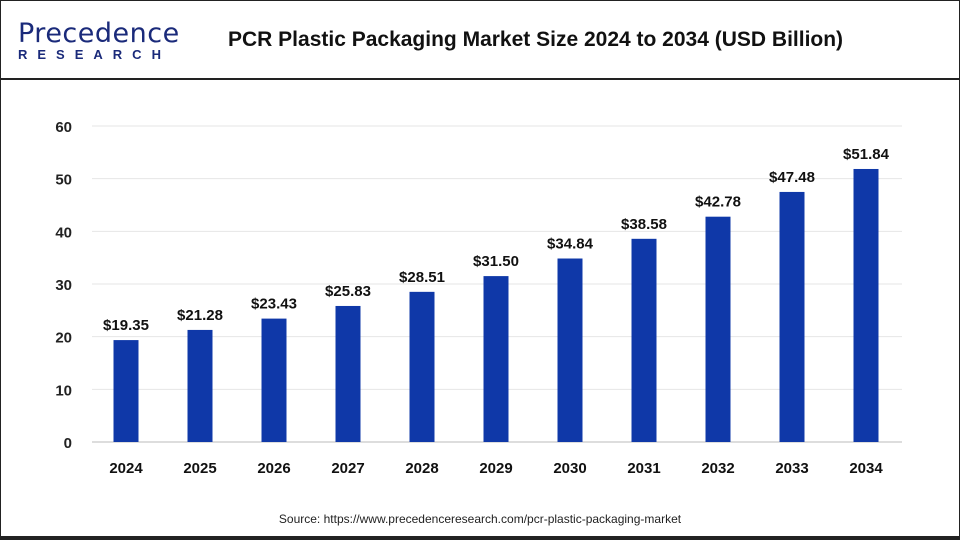 The width and height of the screenshot is (960, 540). I want to click on bar-2025, so click(200, 385).